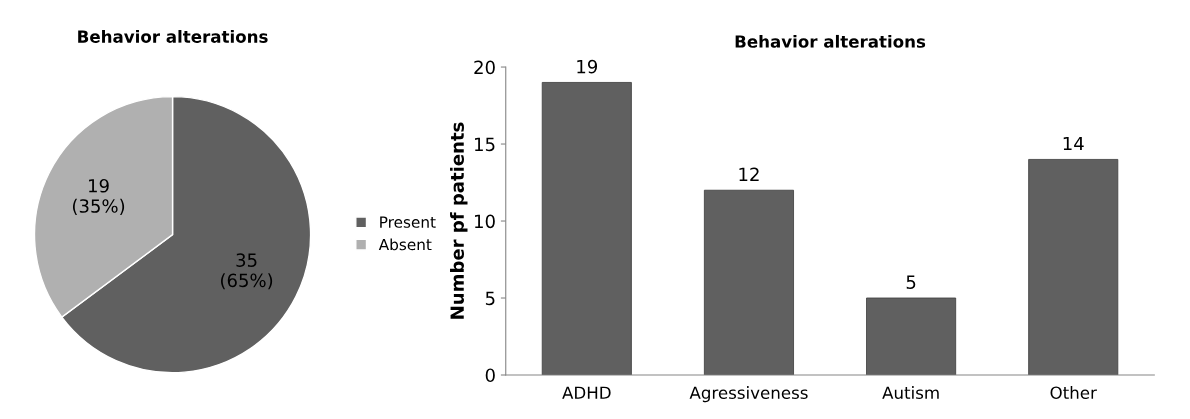 The image size is (1190, 419). What do you see at coordinates (910, 393) in the screenshot?
I see `x-tick-label: Autism` at bounding box center [910, 393].